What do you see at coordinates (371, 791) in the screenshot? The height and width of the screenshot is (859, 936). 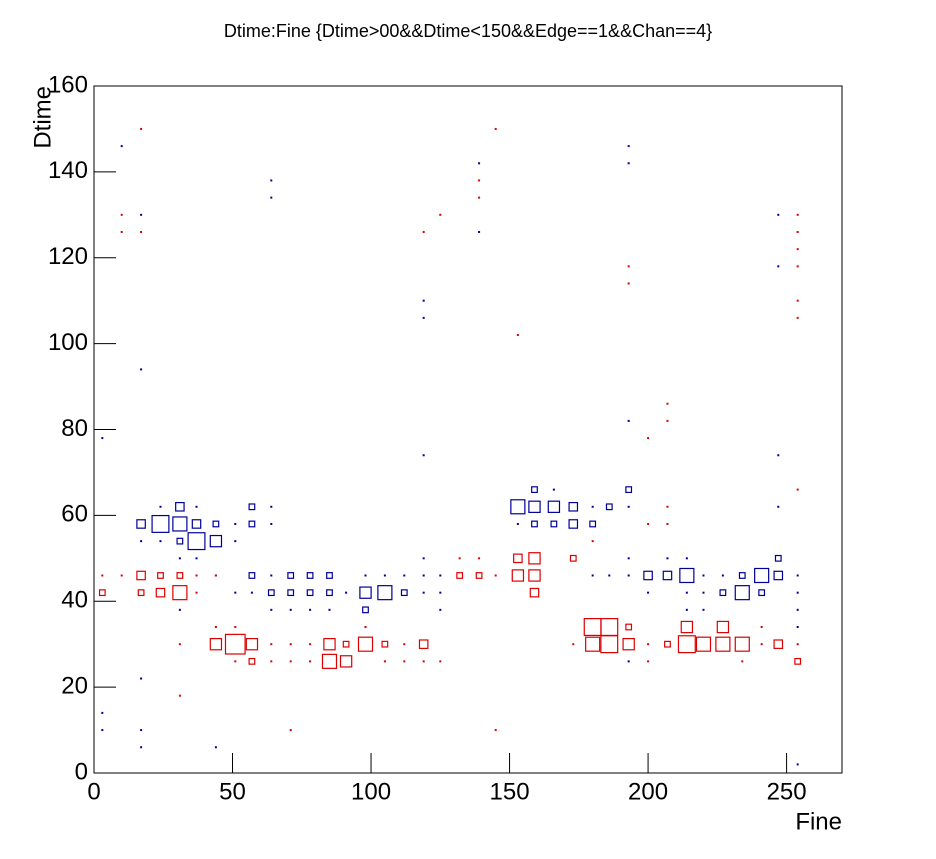 I see `x-tick-label: 100` at bounding box center [371, 791].